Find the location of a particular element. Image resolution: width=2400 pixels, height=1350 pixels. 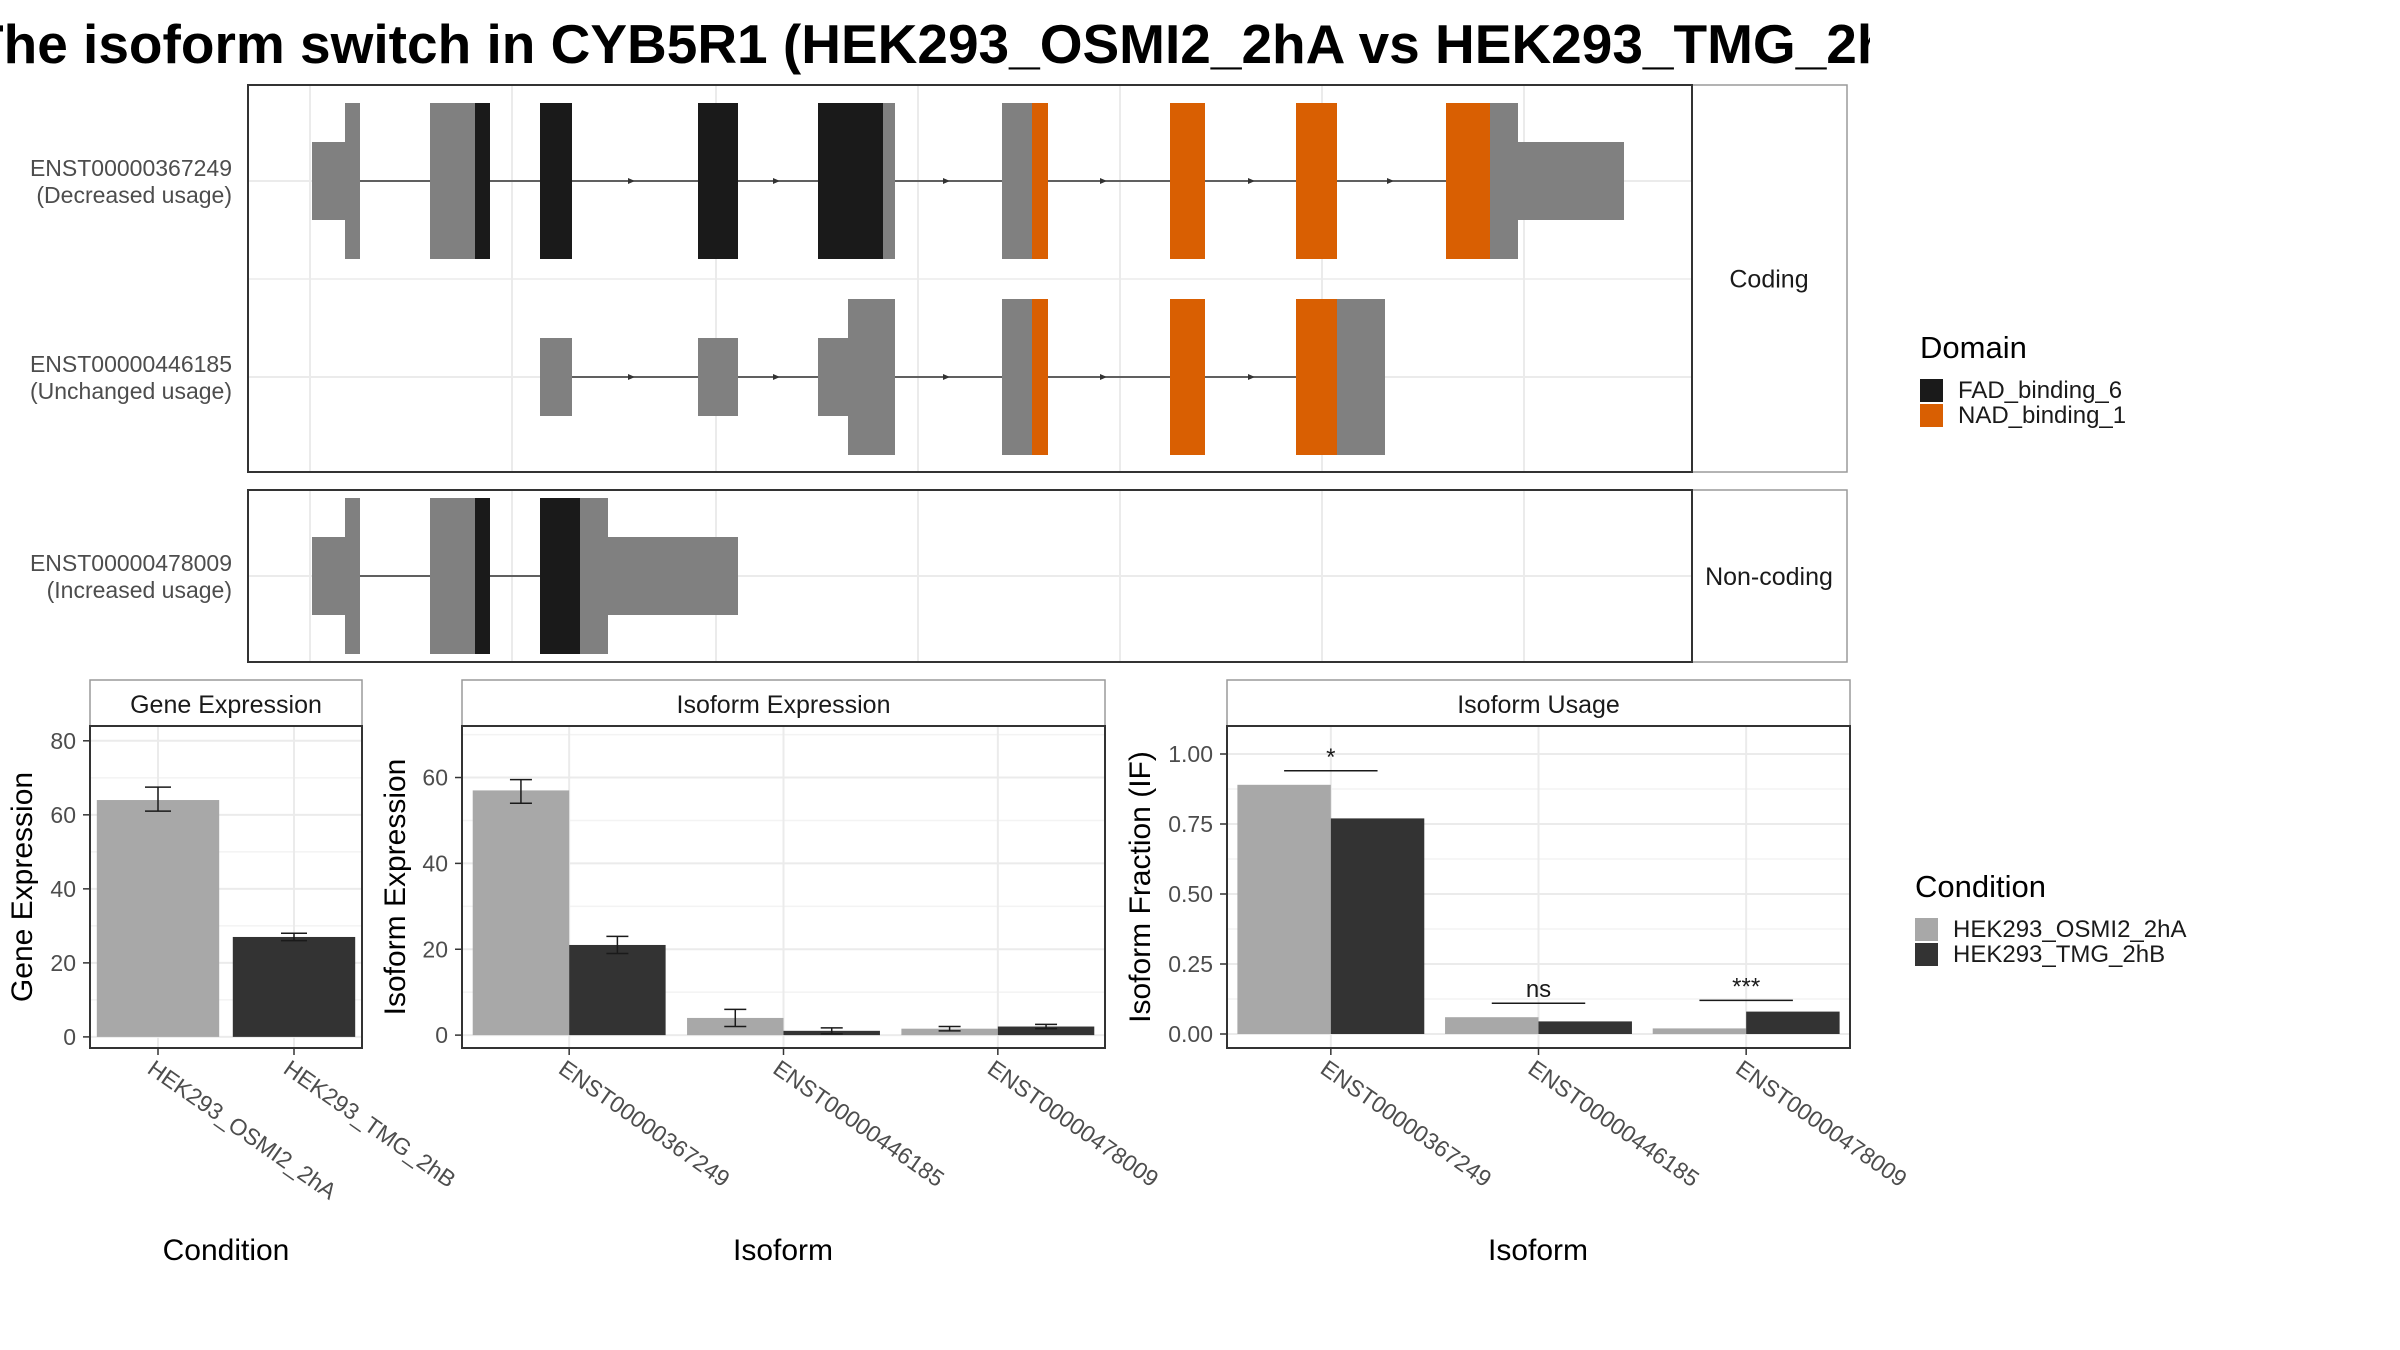

y-axis-label: Isoform Expression is located at coordinates (395, 887).